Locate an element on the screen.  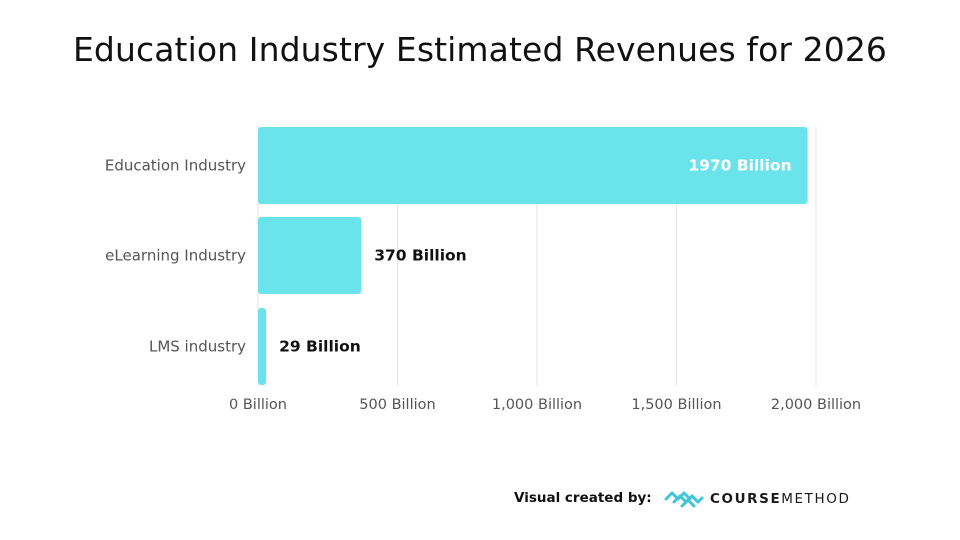
category-label-2: LMS industry is located at coordinates (197, 347).